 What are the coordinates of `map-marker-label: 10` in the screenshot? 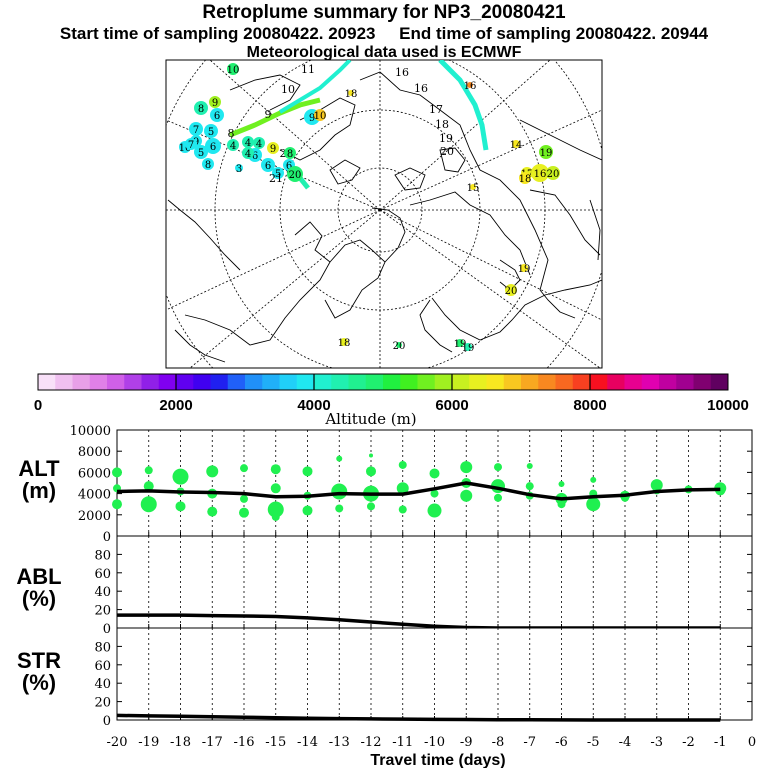 It's located at (185, 148).